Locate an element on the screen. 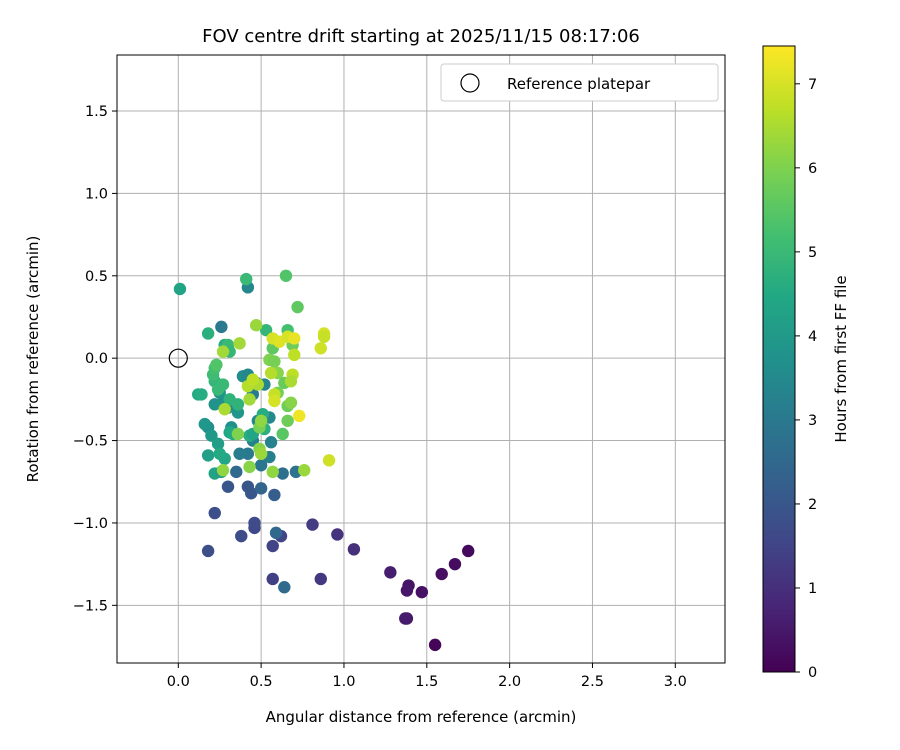 Image resolution: width=900 pixels, height=750 pixels. colorbar-tick-label: 1 is located at coordinates (812, 589).